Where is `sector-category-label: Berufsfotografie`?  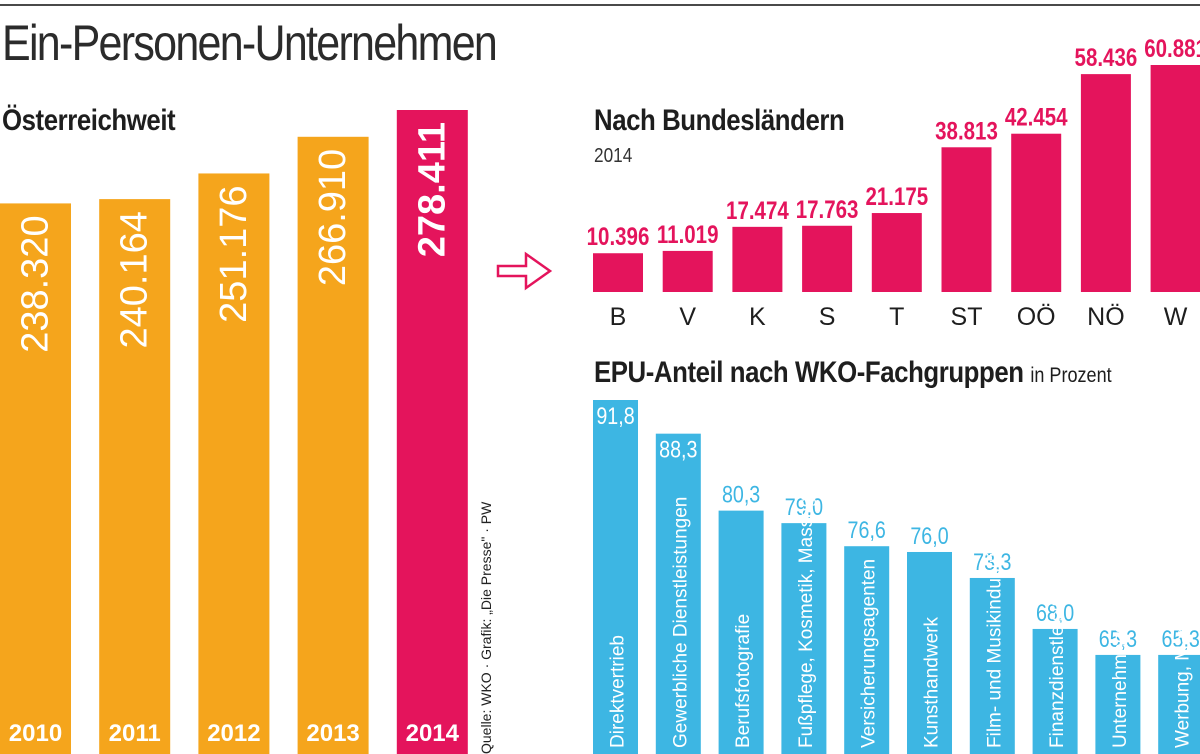
sector-category-label: Berufsfotografie is located at coordinates (743, 681).